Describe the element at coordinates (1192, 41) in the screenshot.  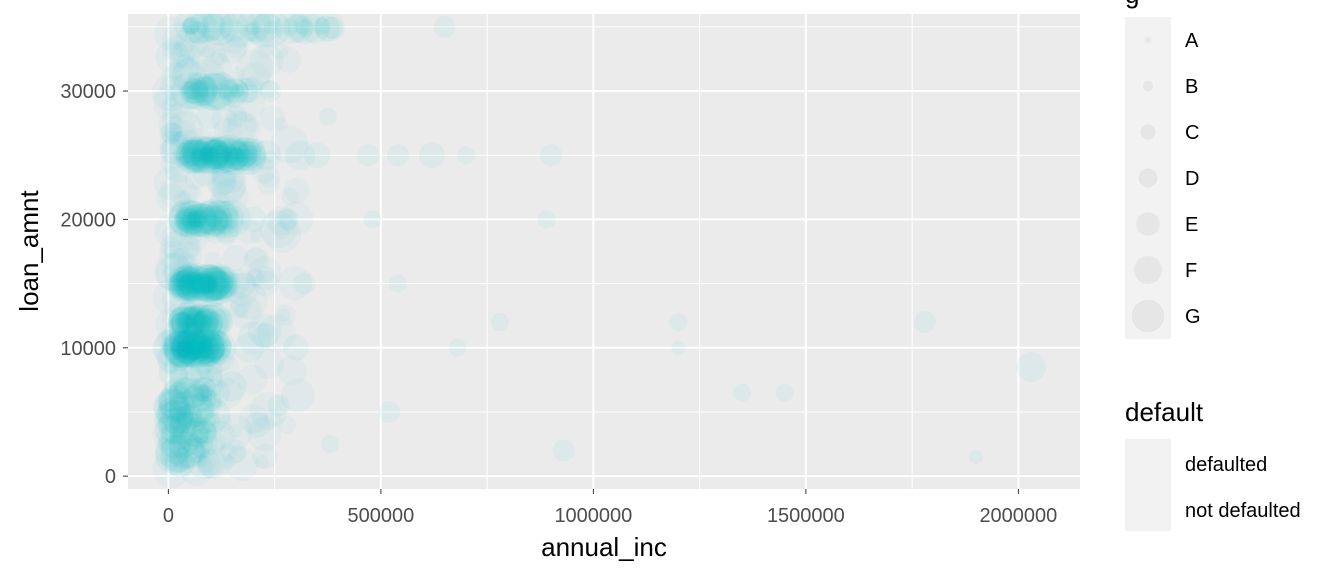
I see `legend-label-a: A` at that location.